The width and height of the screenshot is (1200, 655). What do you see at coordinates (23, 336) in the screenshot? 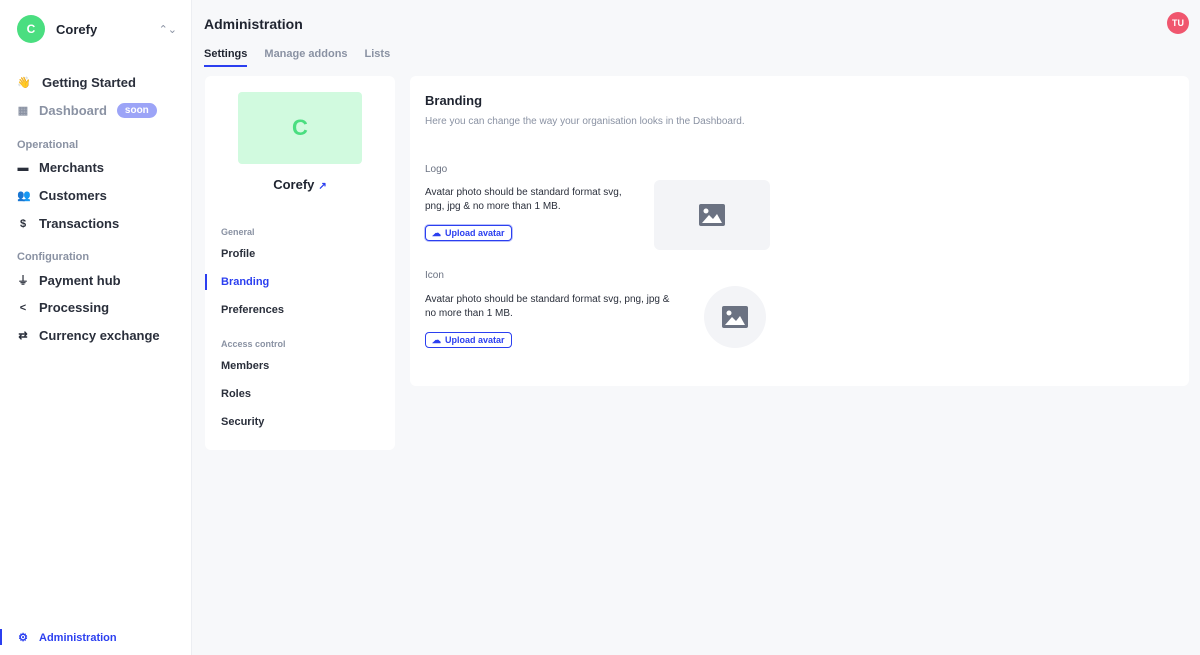
I see `exchange-icon: ⇄` at bounding box center [23, 336].